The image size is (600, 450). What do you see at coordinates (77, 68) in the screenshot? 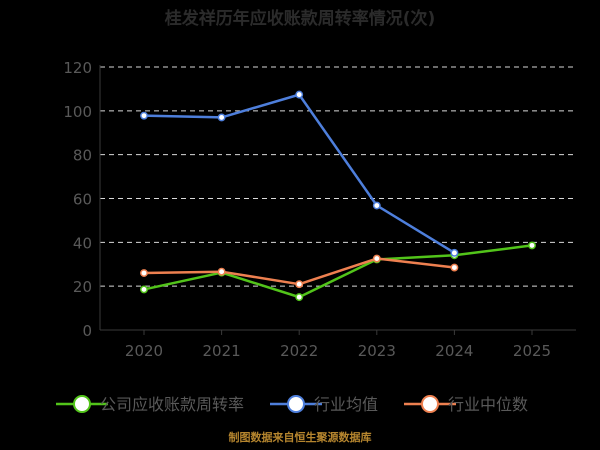
I see `y-tick-label: 120` at bounding box center [77, 68].